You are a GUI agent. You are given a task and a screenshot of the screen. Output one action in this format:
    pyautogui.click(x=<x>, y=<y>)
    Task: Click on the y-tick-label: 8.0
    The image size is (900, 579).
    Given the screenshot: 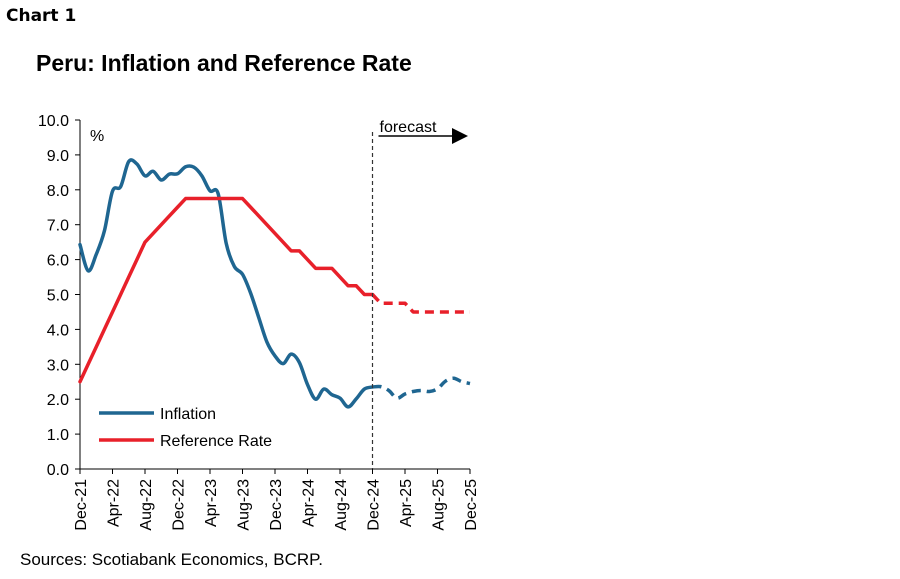 What is the action you would take?
    pyautogui.click(x=58, y=191)
    